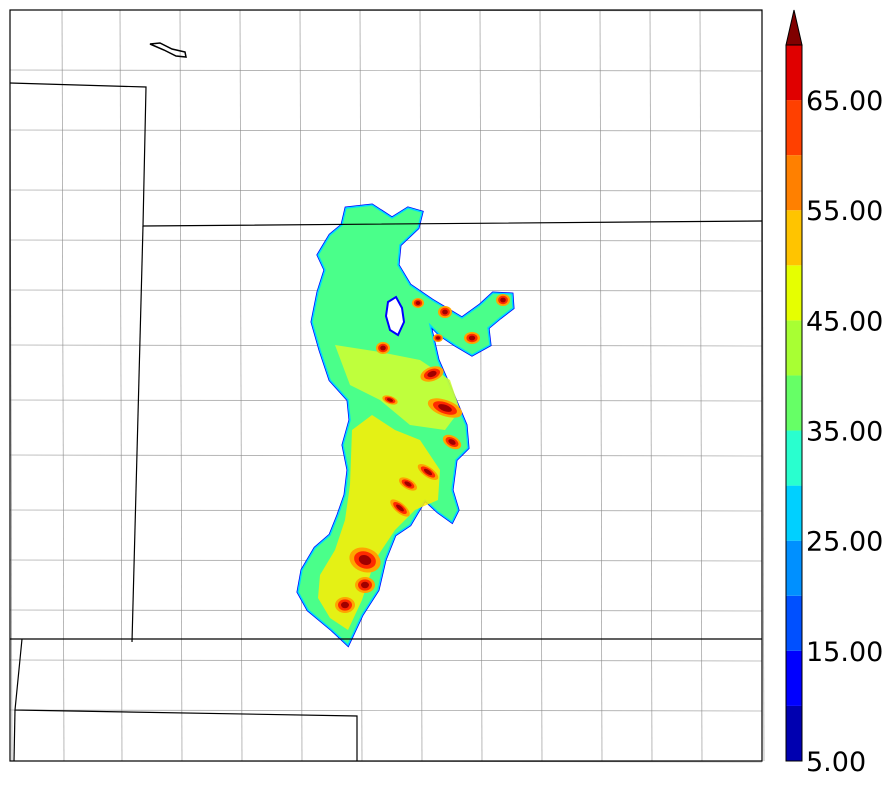  I want to click on colorbar-frame, so click(794, 403).